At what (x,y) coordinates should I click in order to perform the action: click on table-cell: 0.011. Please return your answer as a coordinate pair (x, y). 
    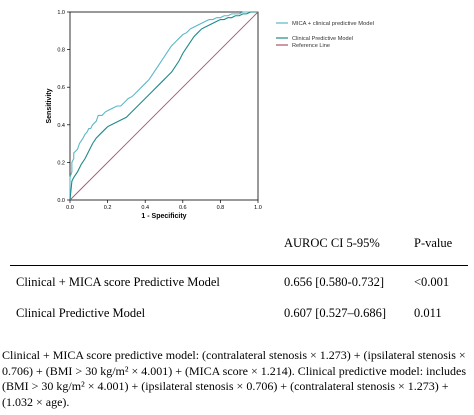
    Looking at the image, I should click on (428, 313).